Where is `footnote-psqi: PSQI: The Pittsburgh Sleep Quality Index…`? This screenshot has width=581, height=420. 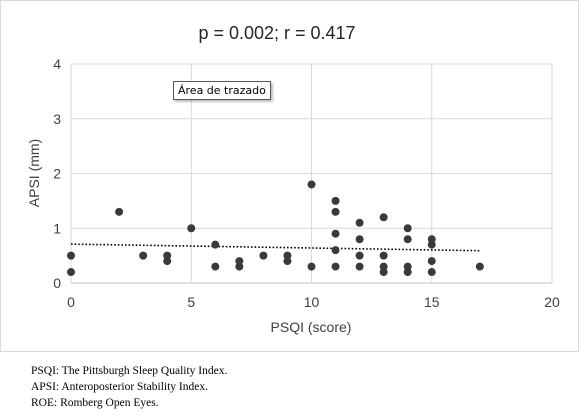
footnote-psqi: PSQI: The Pittsburgh Sleep Quality Index… is located at coordinates (129, 371).